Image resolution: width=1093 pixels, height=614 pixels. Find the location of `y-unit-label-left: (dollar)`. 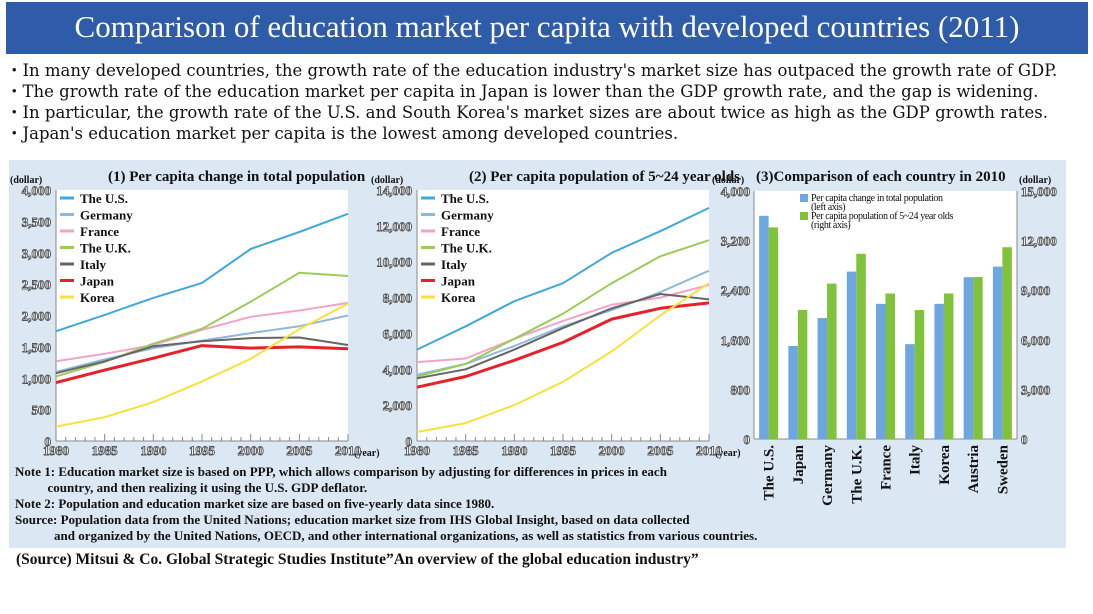

y-unit-label-left: (dollar) is located at coordinates (728, 180).